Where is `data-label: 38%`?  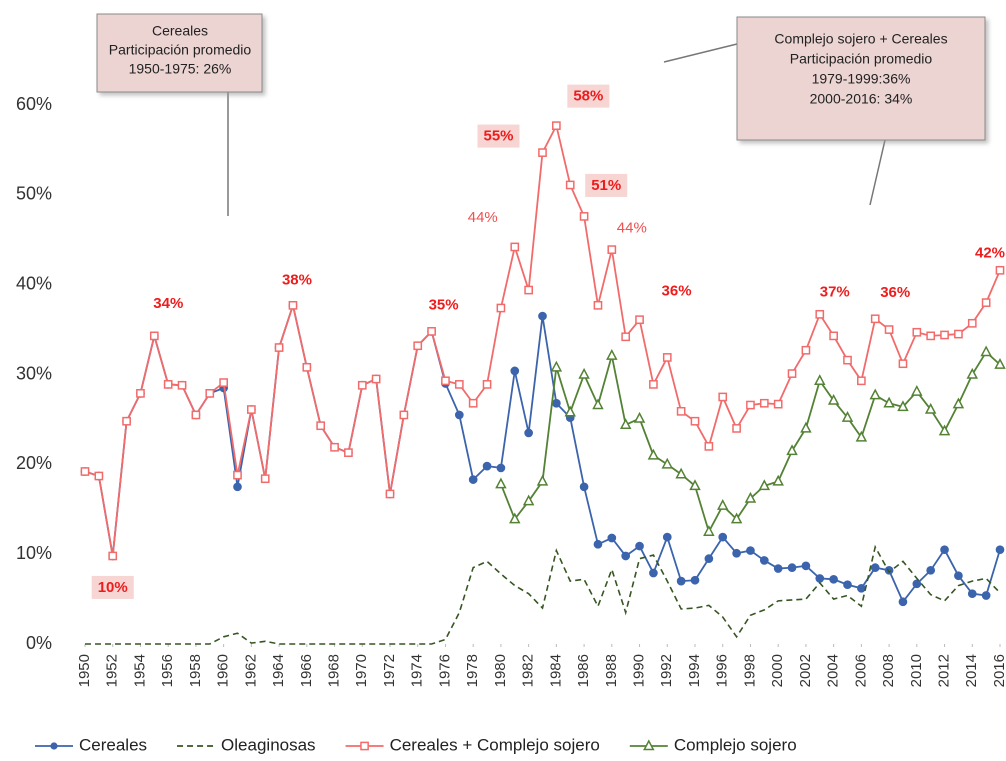 data-label: 38% is located at coordinates (297, 279).